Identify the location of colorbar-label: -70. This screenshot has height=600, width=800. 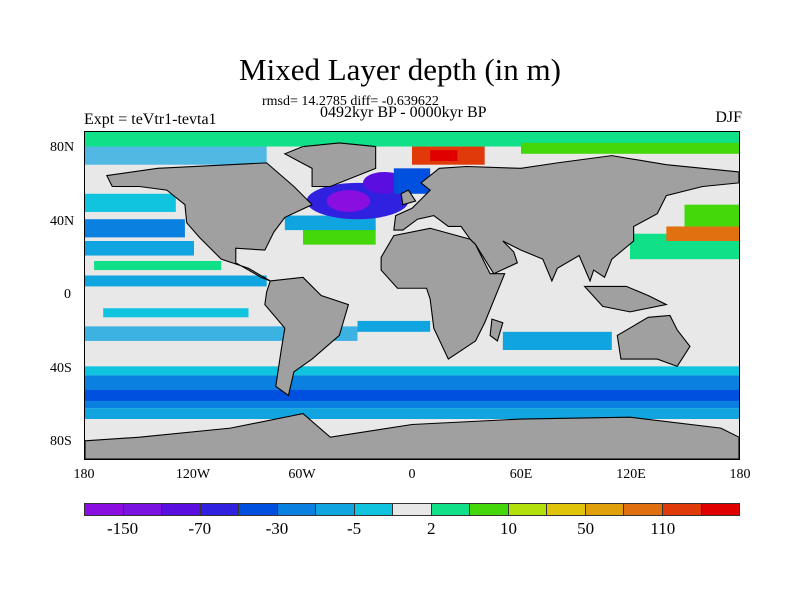
(200, 528).